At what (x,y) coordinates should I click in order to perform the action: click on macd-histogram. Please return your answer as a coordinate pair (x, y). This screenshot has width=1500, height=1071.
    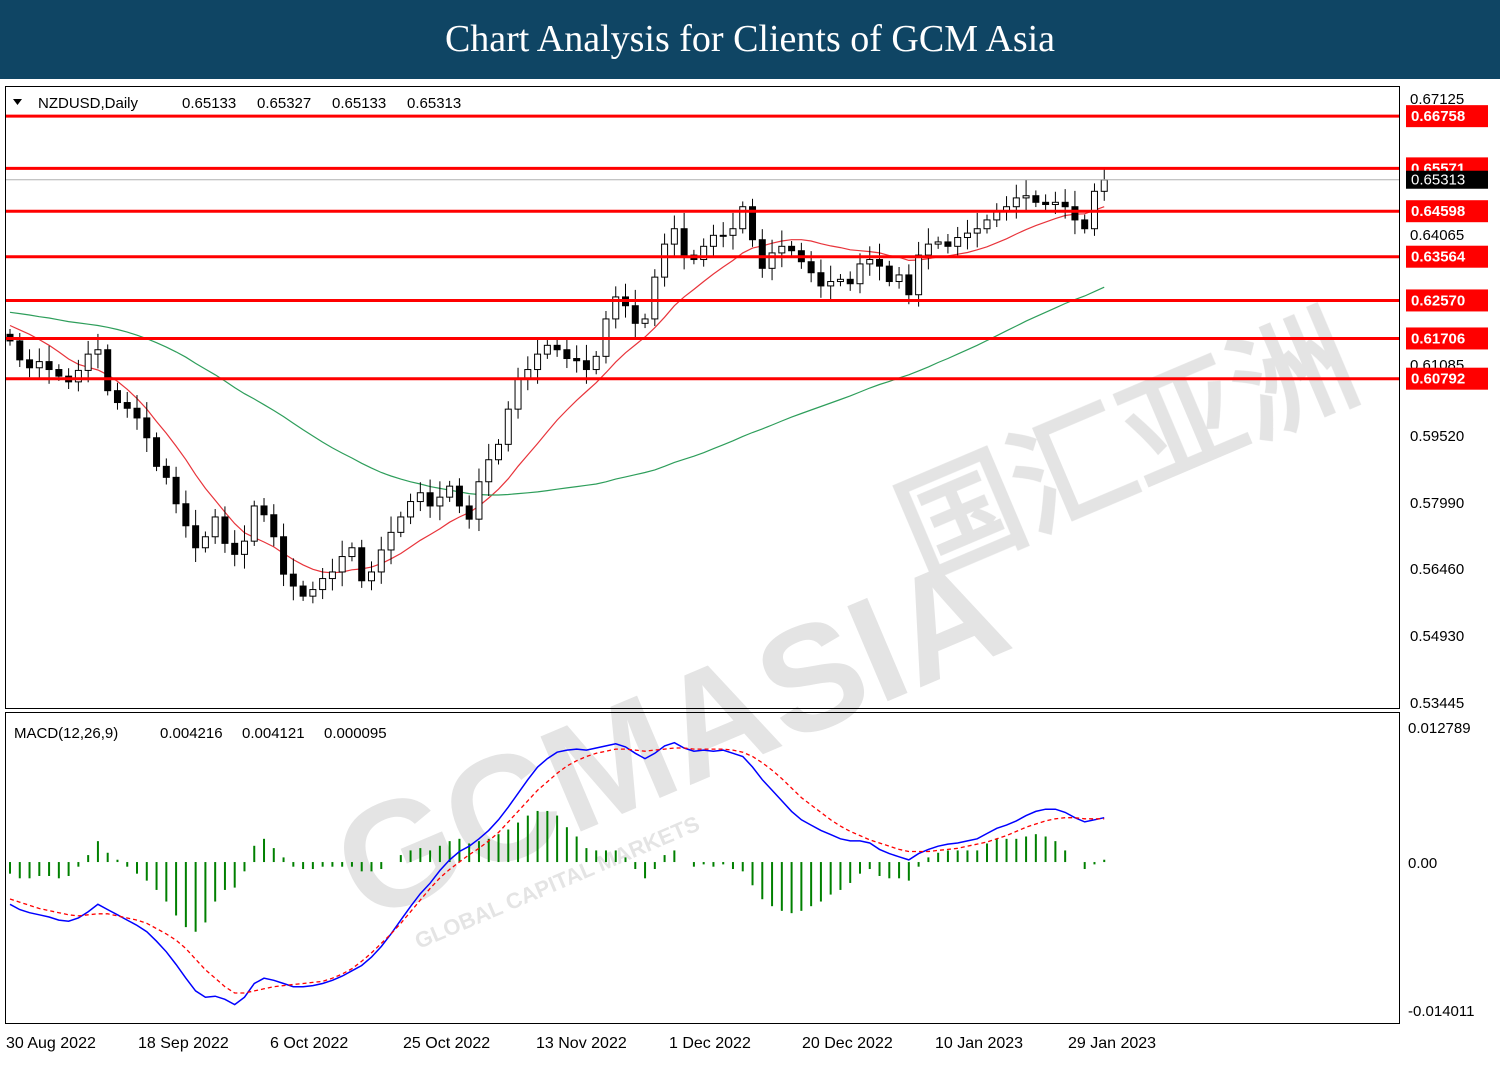
    Looking at the image, I should click on (557, 871).